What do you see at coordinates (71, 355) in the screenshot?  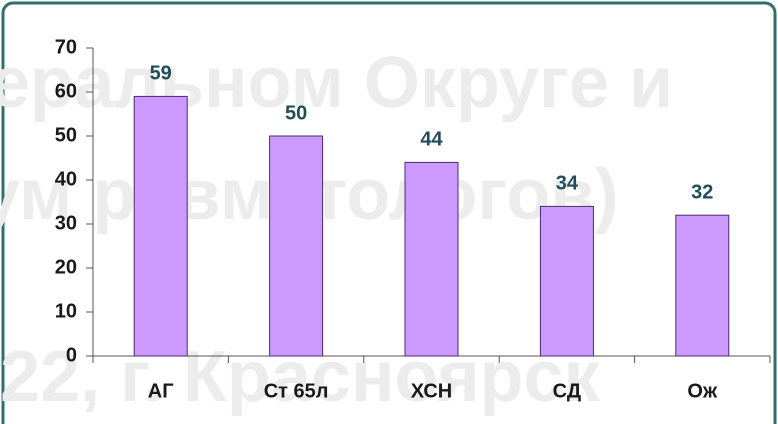 I see `y-tick-label: 0` at bounding box center [71, 355].